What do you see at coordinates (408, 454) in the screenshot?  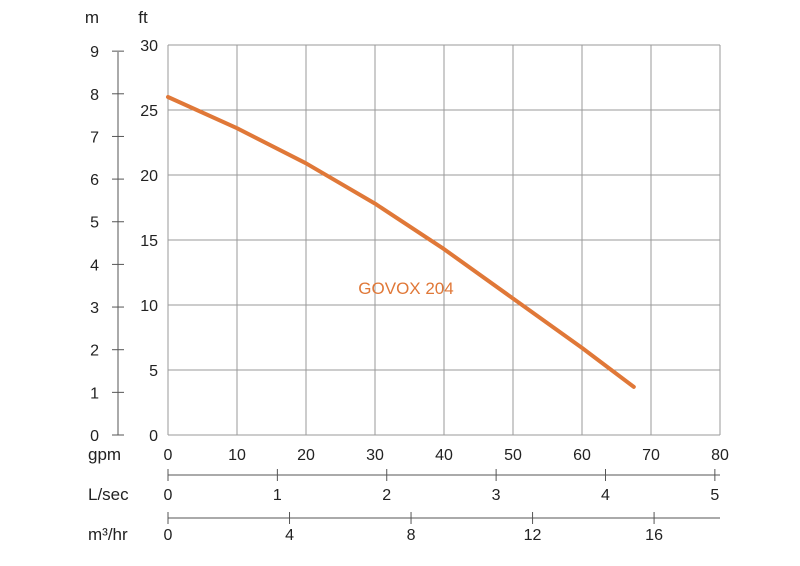 I see `gpm-axis: 0 10 20 30 40 50 60 70 80 gpm` at bounding box center [408, 454].